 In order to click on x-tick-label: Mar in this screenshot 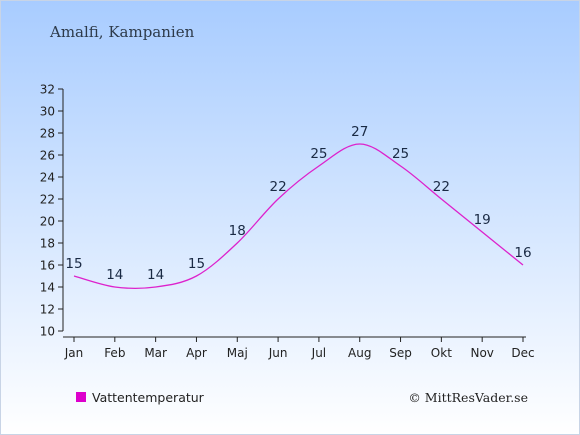, I will do `click(155, 353)`.